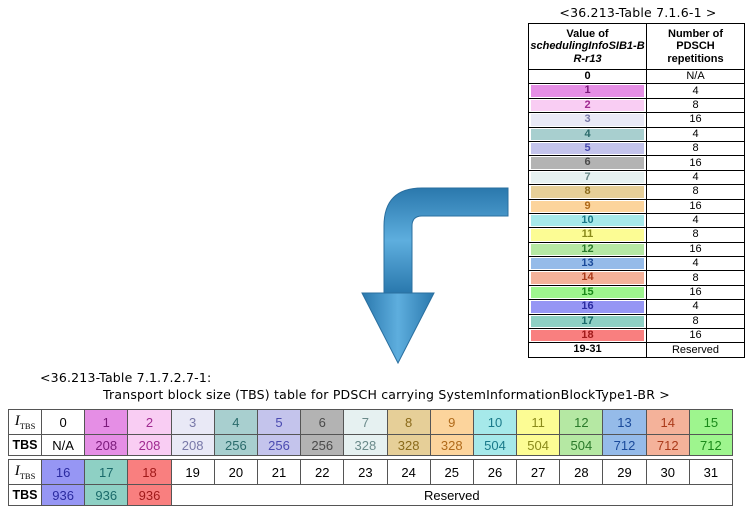 This screenshot has width=752, height=509. I want to click on itbs-cell: 18, so click(149, 472).